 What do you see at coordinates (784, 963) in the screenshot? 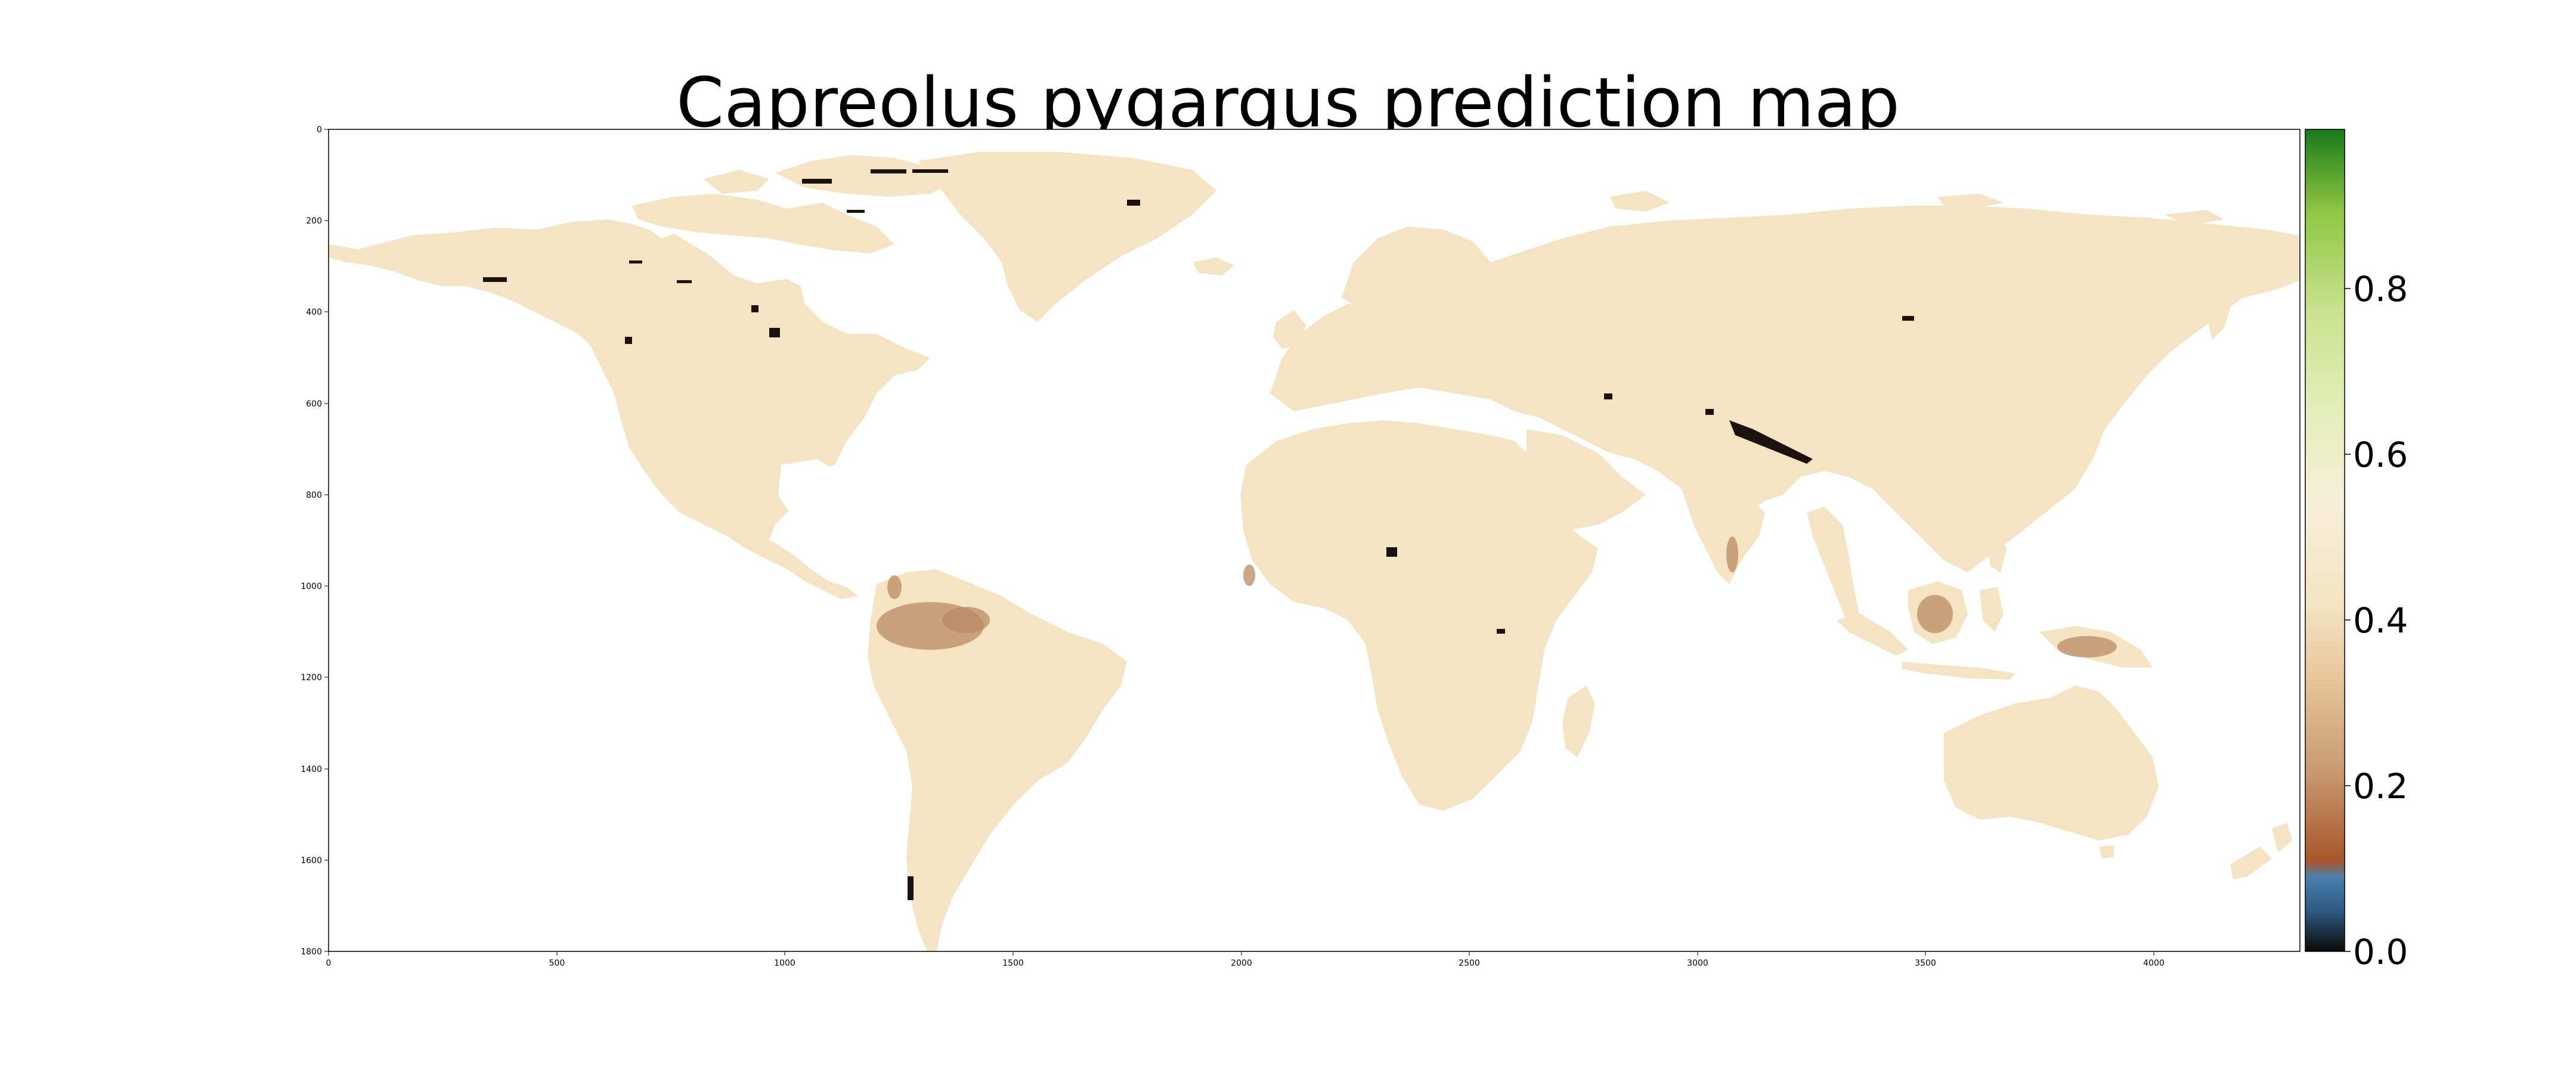
I see `x-tick-label: 1000` at bounding box center [784, 963].